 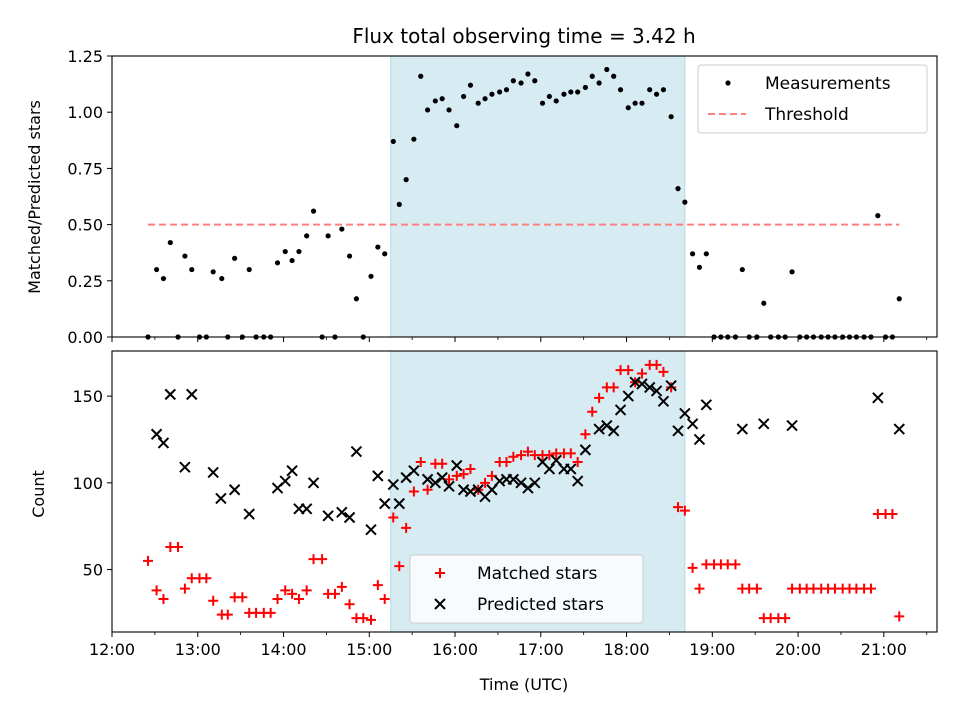 I want to click on top-y-axis-label: Matched/Predicted stars, so click(x=34, y=197).